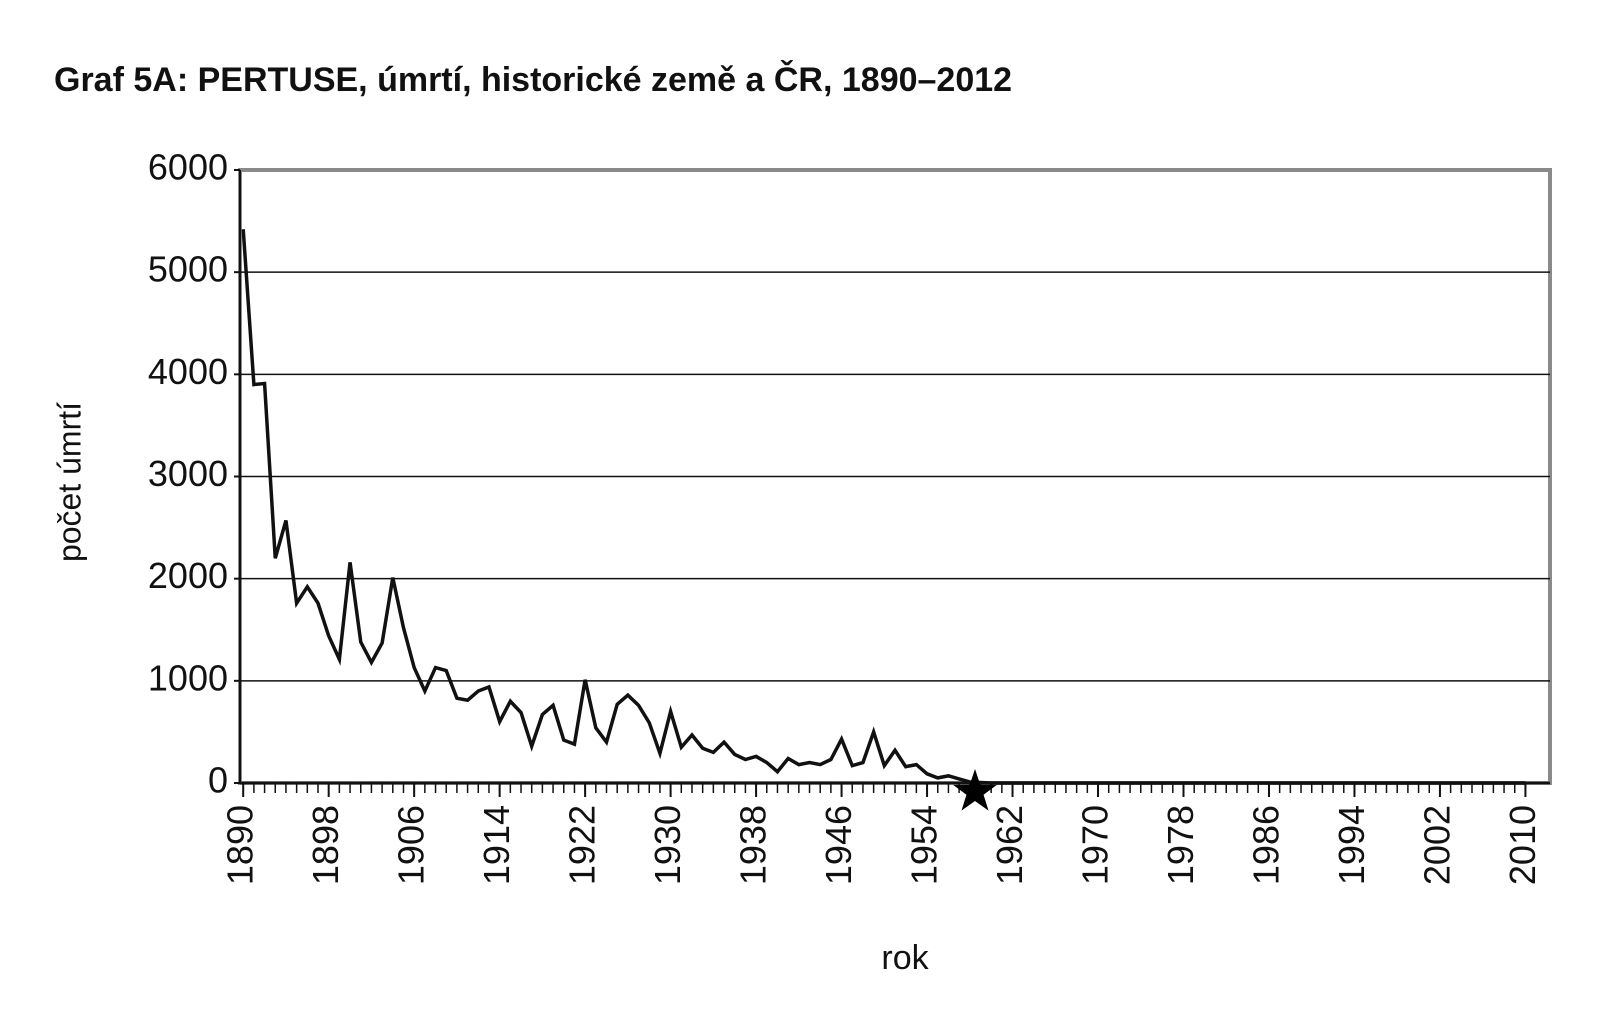 The width and height of the screenshot is (1600, 1020). I want to click on y-tick-label: 2000, so click(188, 575).